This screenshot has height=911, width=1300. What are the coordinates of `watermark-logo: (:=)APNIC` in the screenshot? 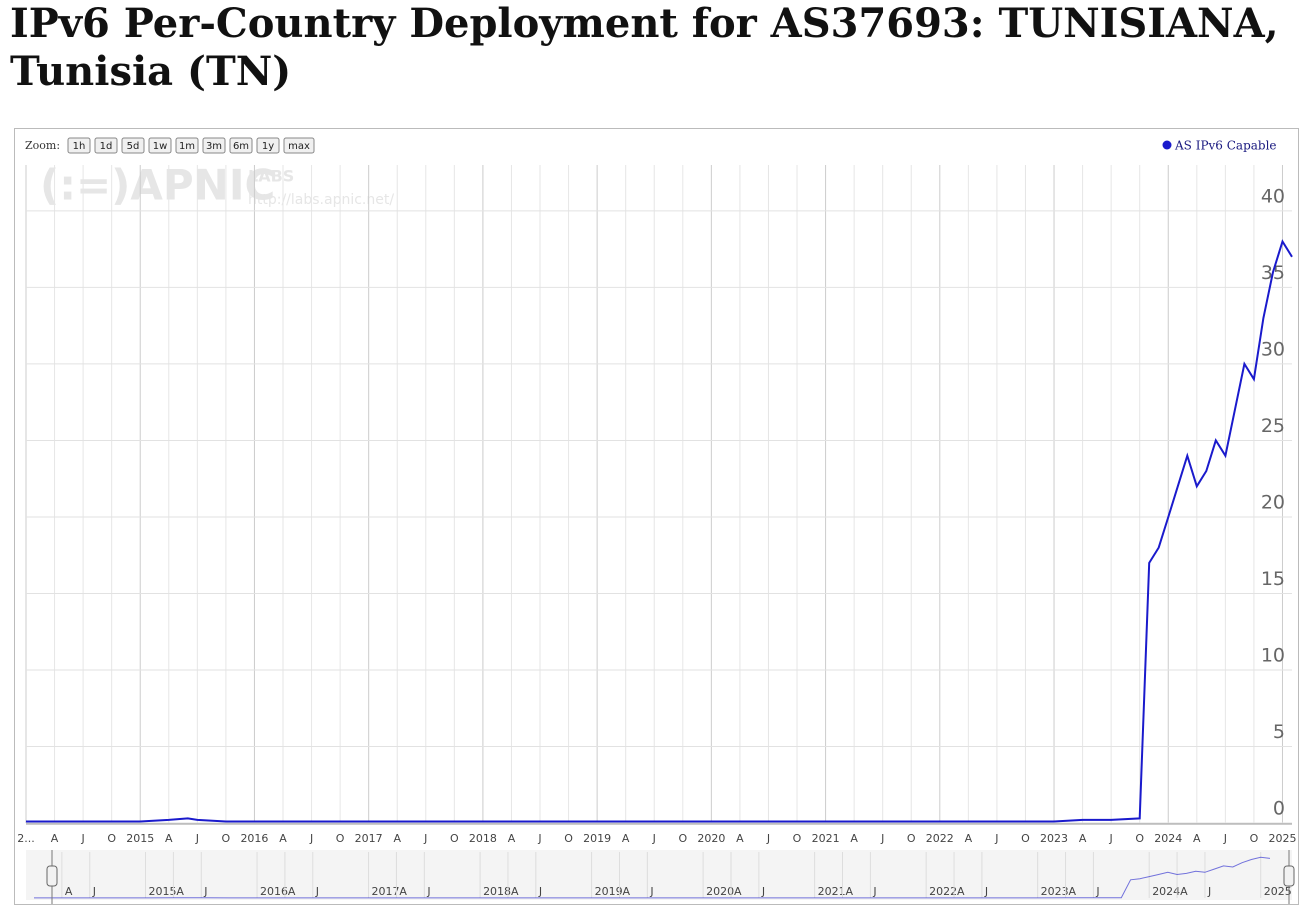 It's located at (157, 185).